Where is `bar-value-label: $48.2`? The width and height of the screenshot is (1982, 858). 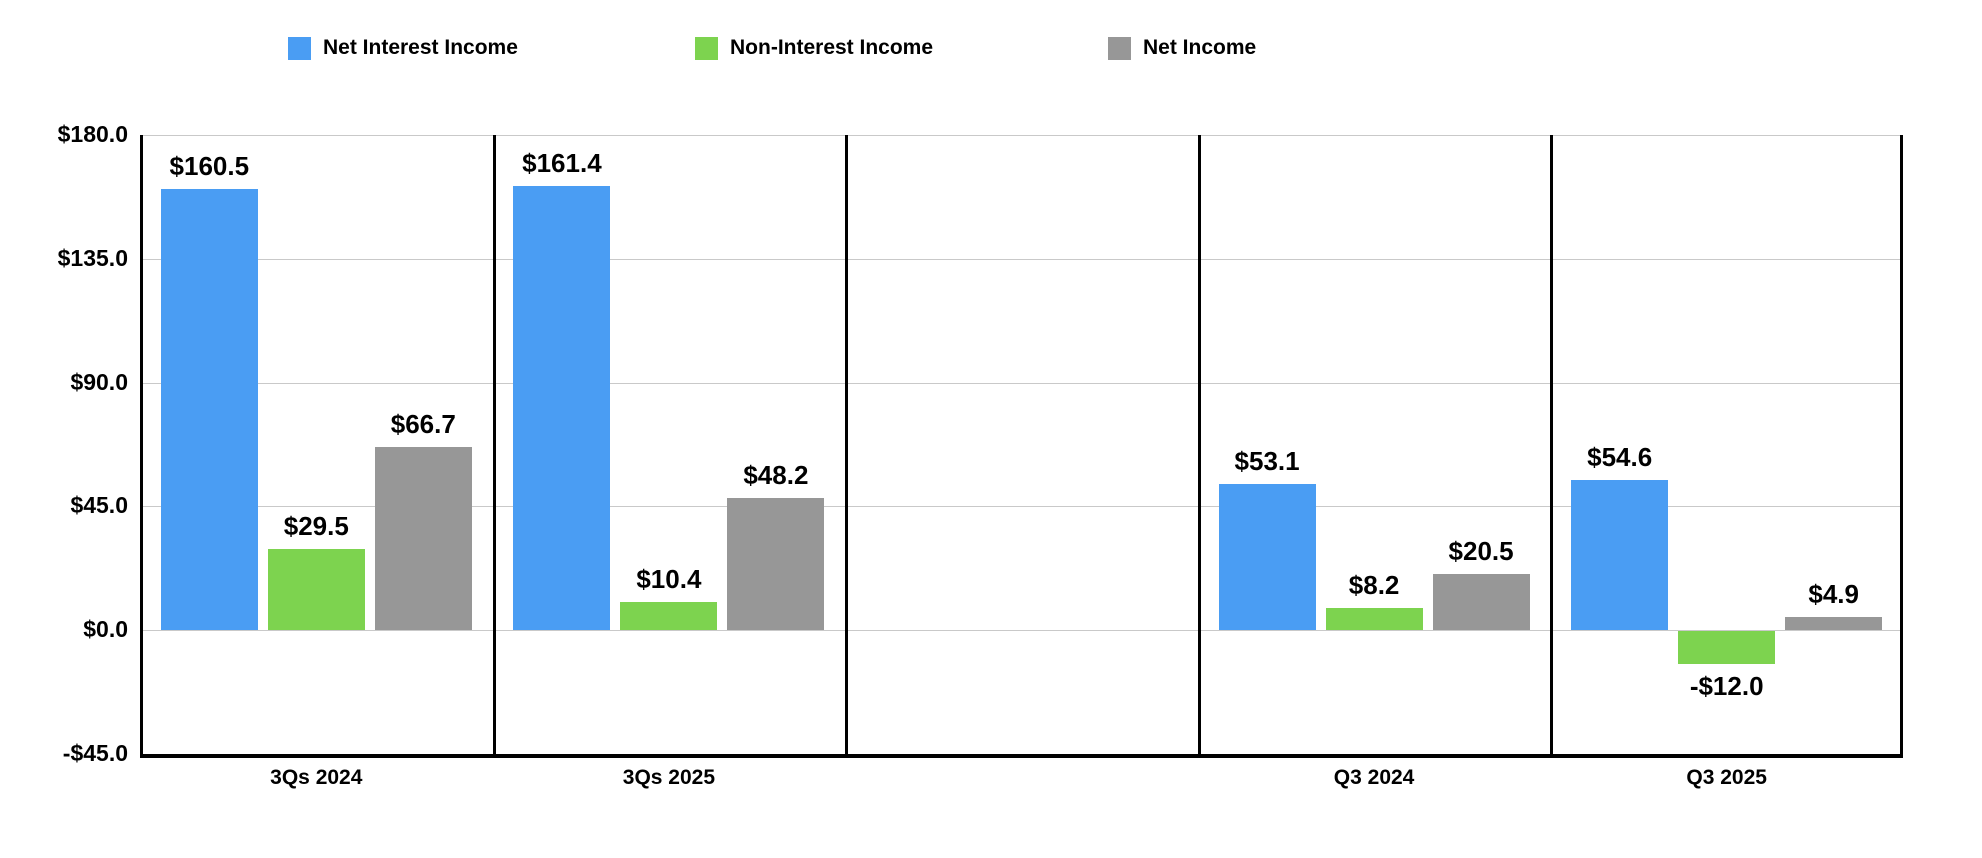 bar-value-label: $48.2 is located at coordinates (776, 474).